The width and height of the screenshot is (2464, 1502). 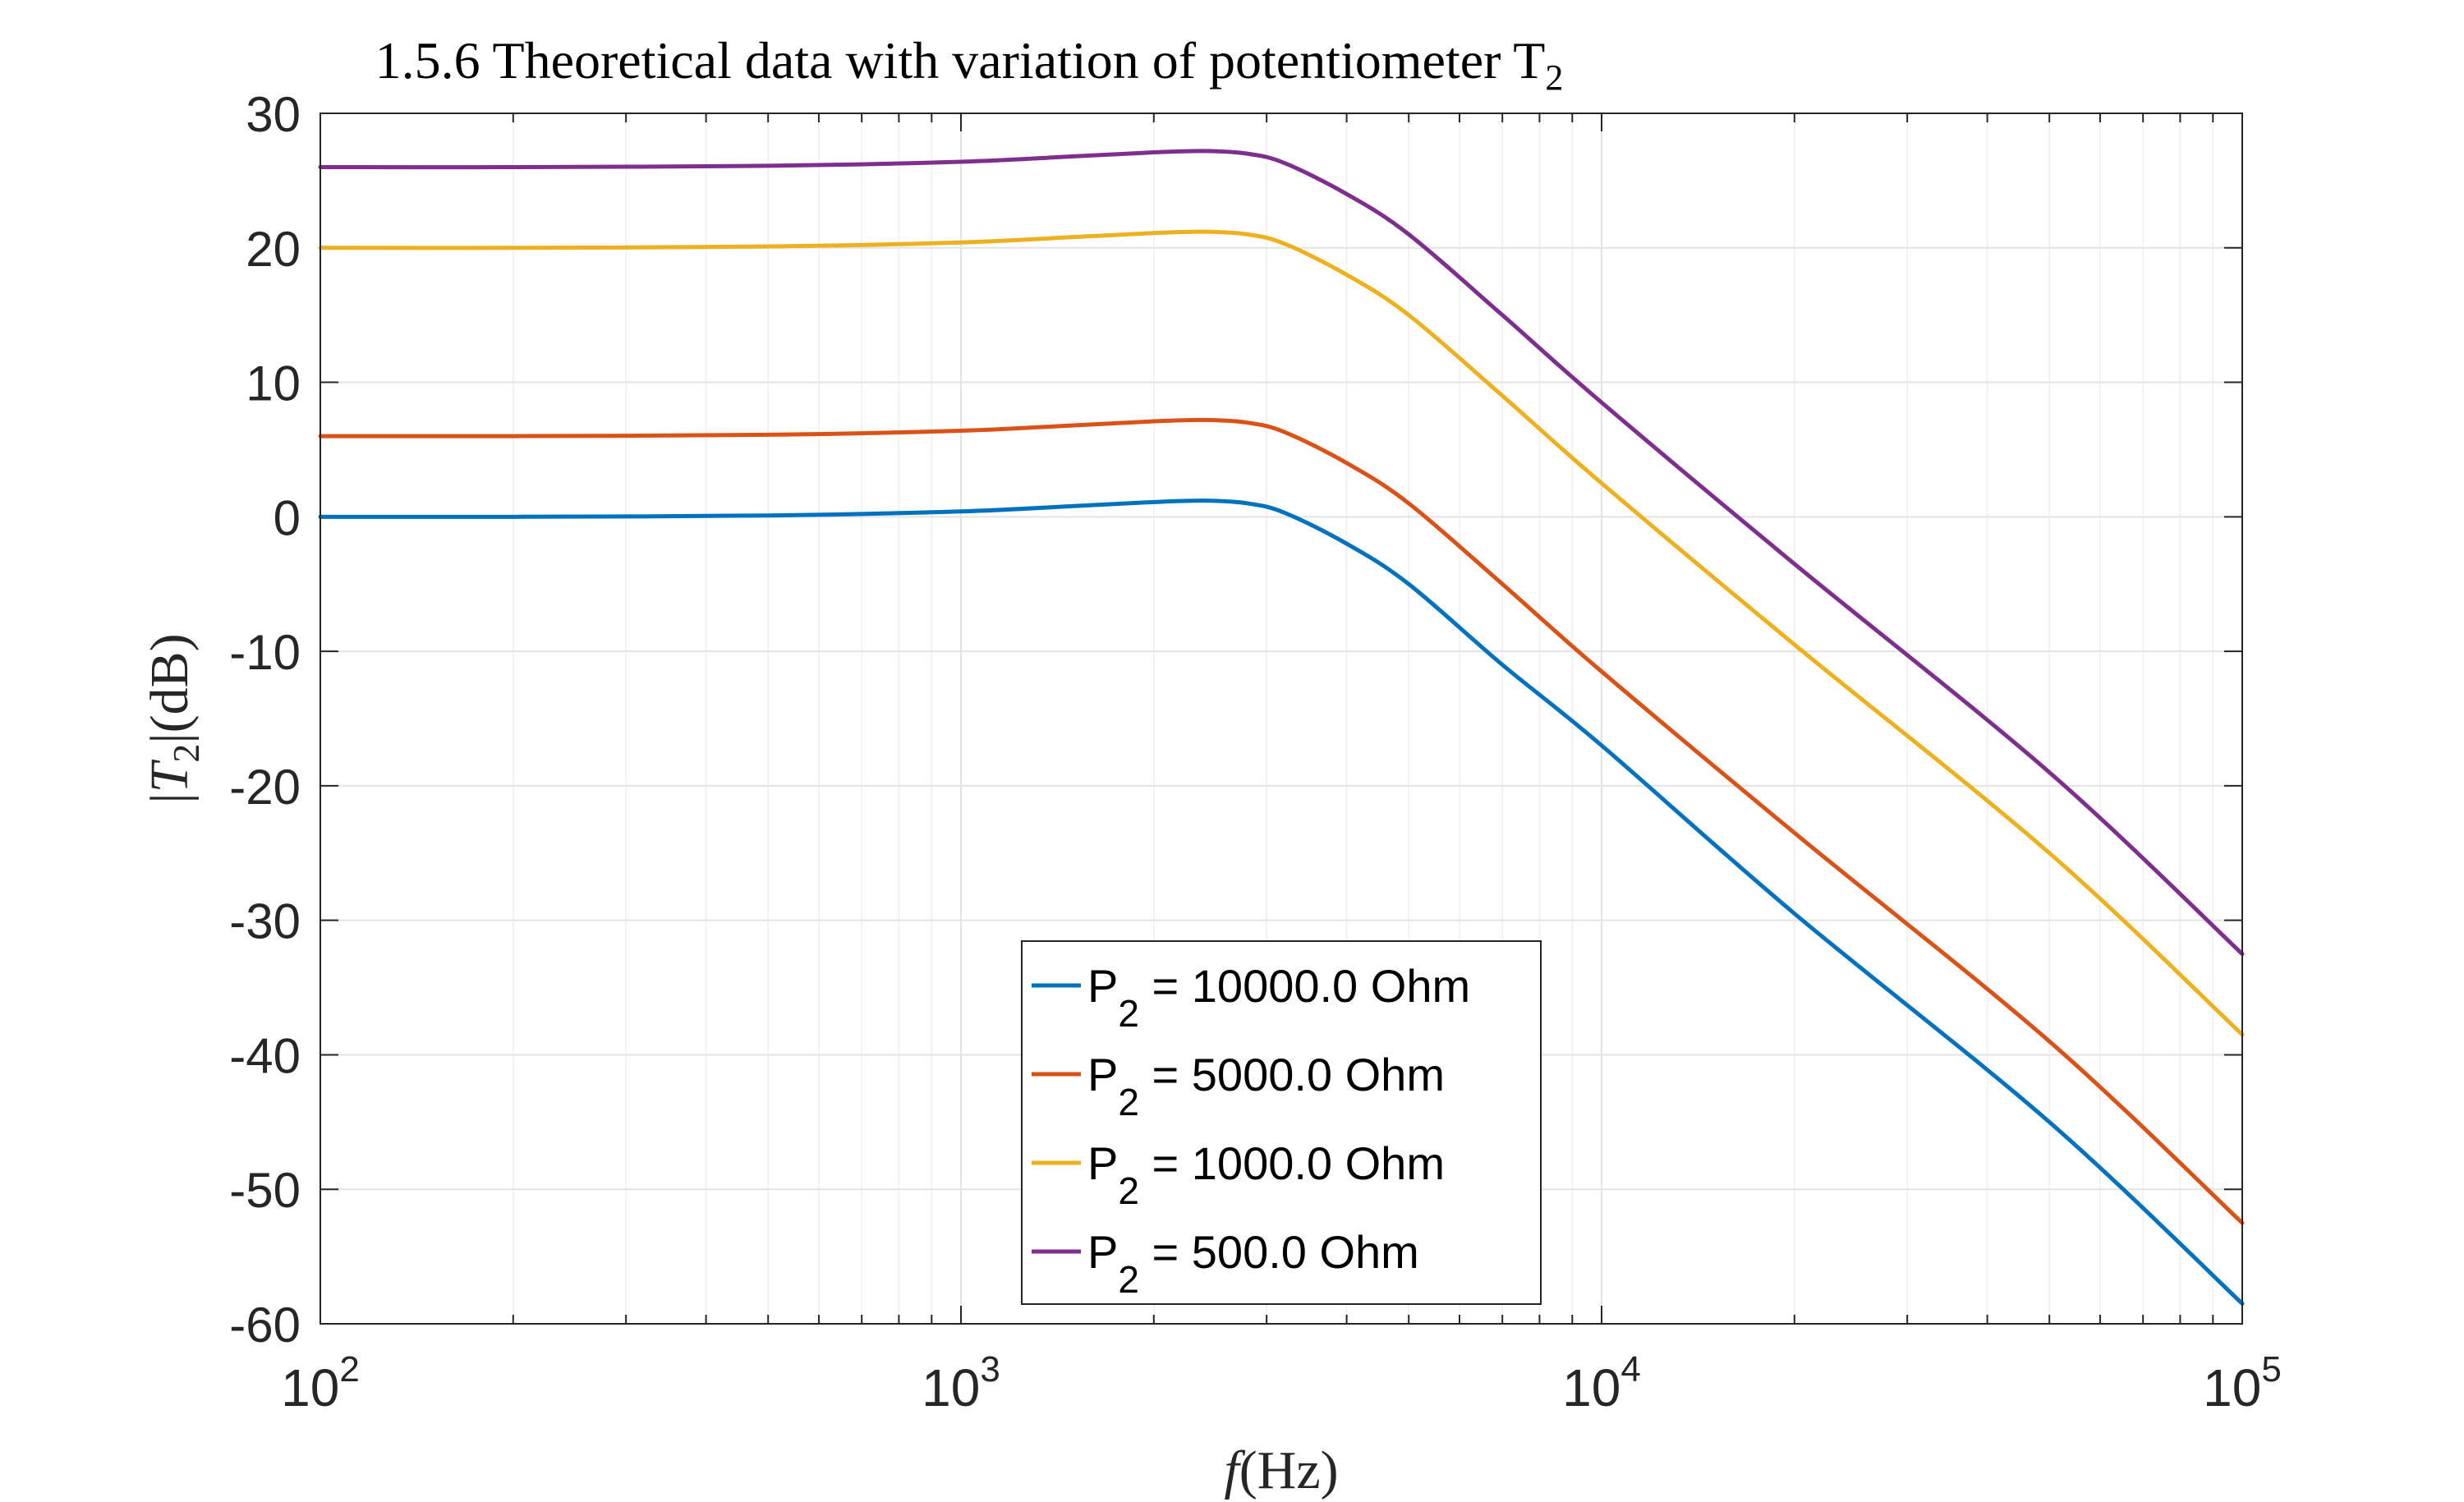 What do you see at coordinates (273, 249) in the screenshot?
I see `y-tick-label: 20` at bounding box center [273, 249].